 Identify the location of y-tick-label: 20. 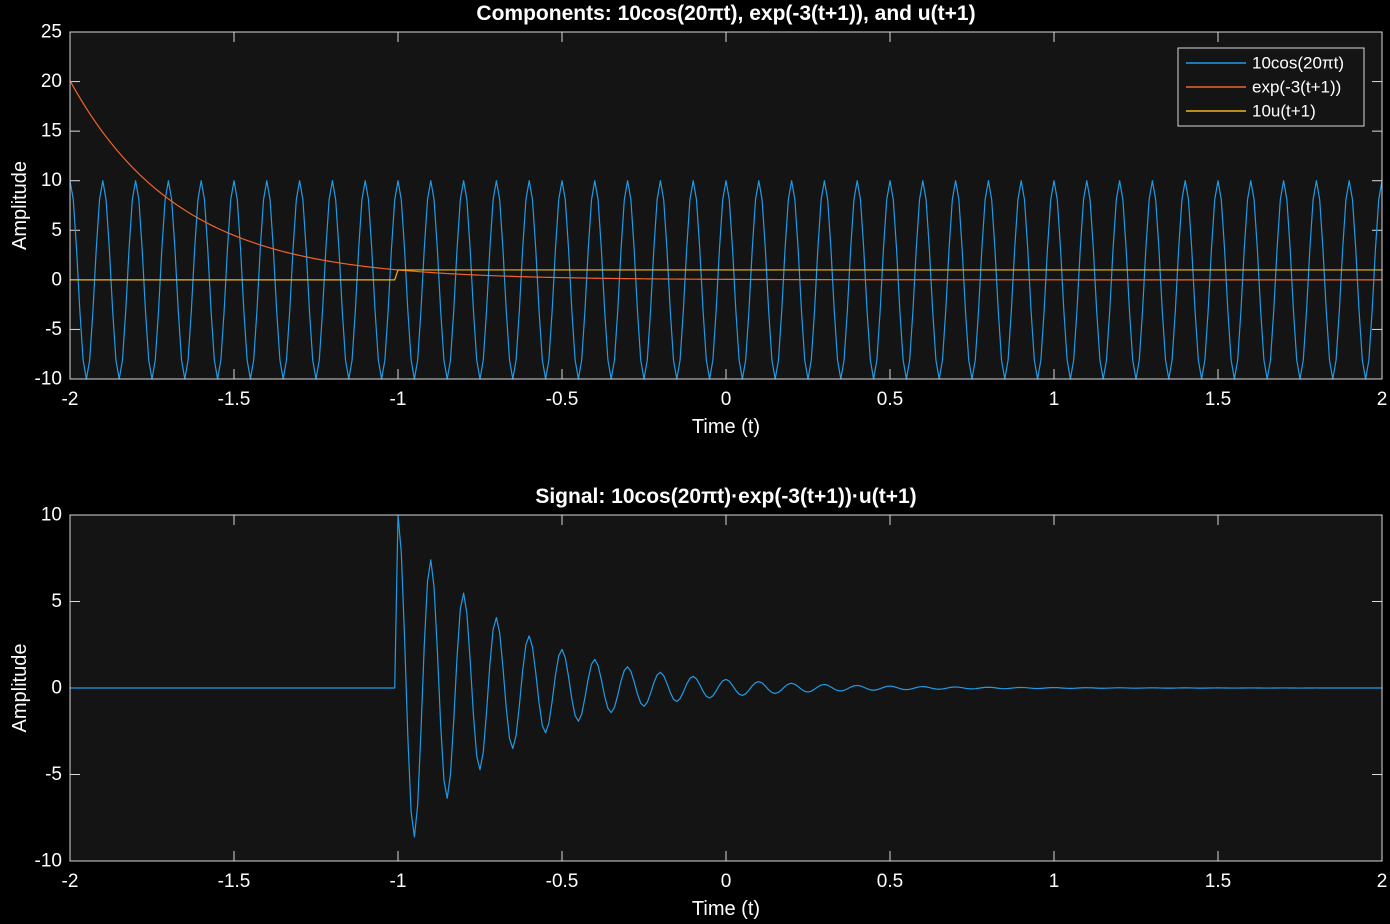
(51, 81).